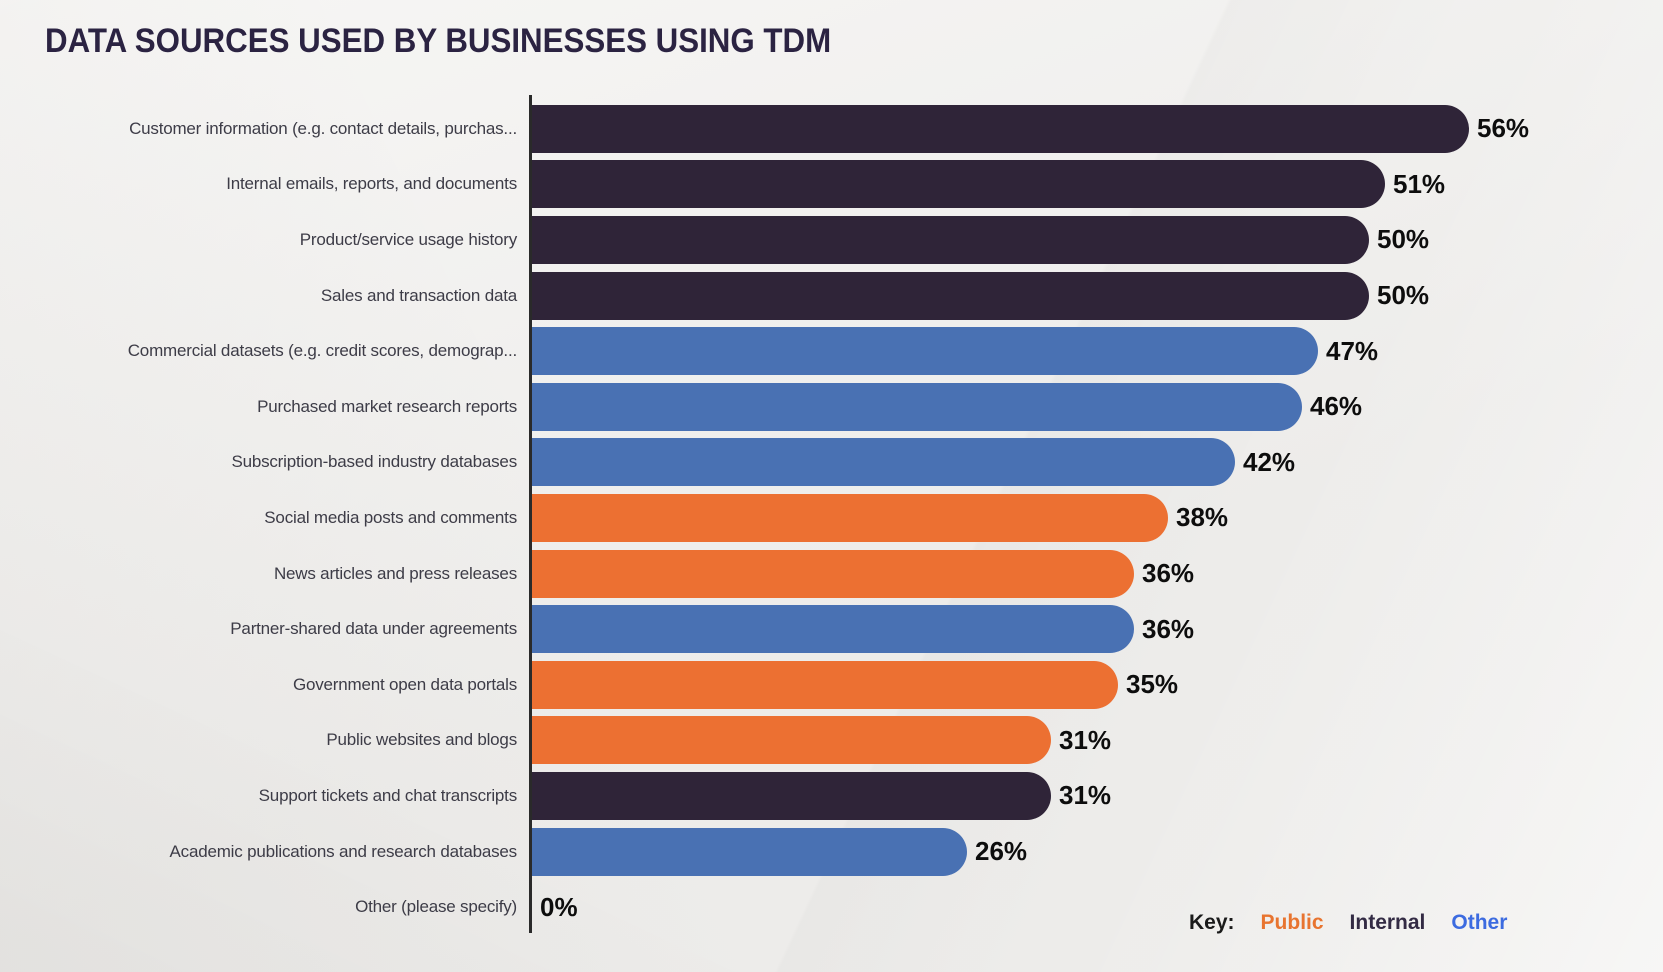 The width and height of the screenshot is (1663, 972). Describe the element at coordinates (1348, 923) in the screenshot. I see `legend: Key: Public Internal Other` at that location.